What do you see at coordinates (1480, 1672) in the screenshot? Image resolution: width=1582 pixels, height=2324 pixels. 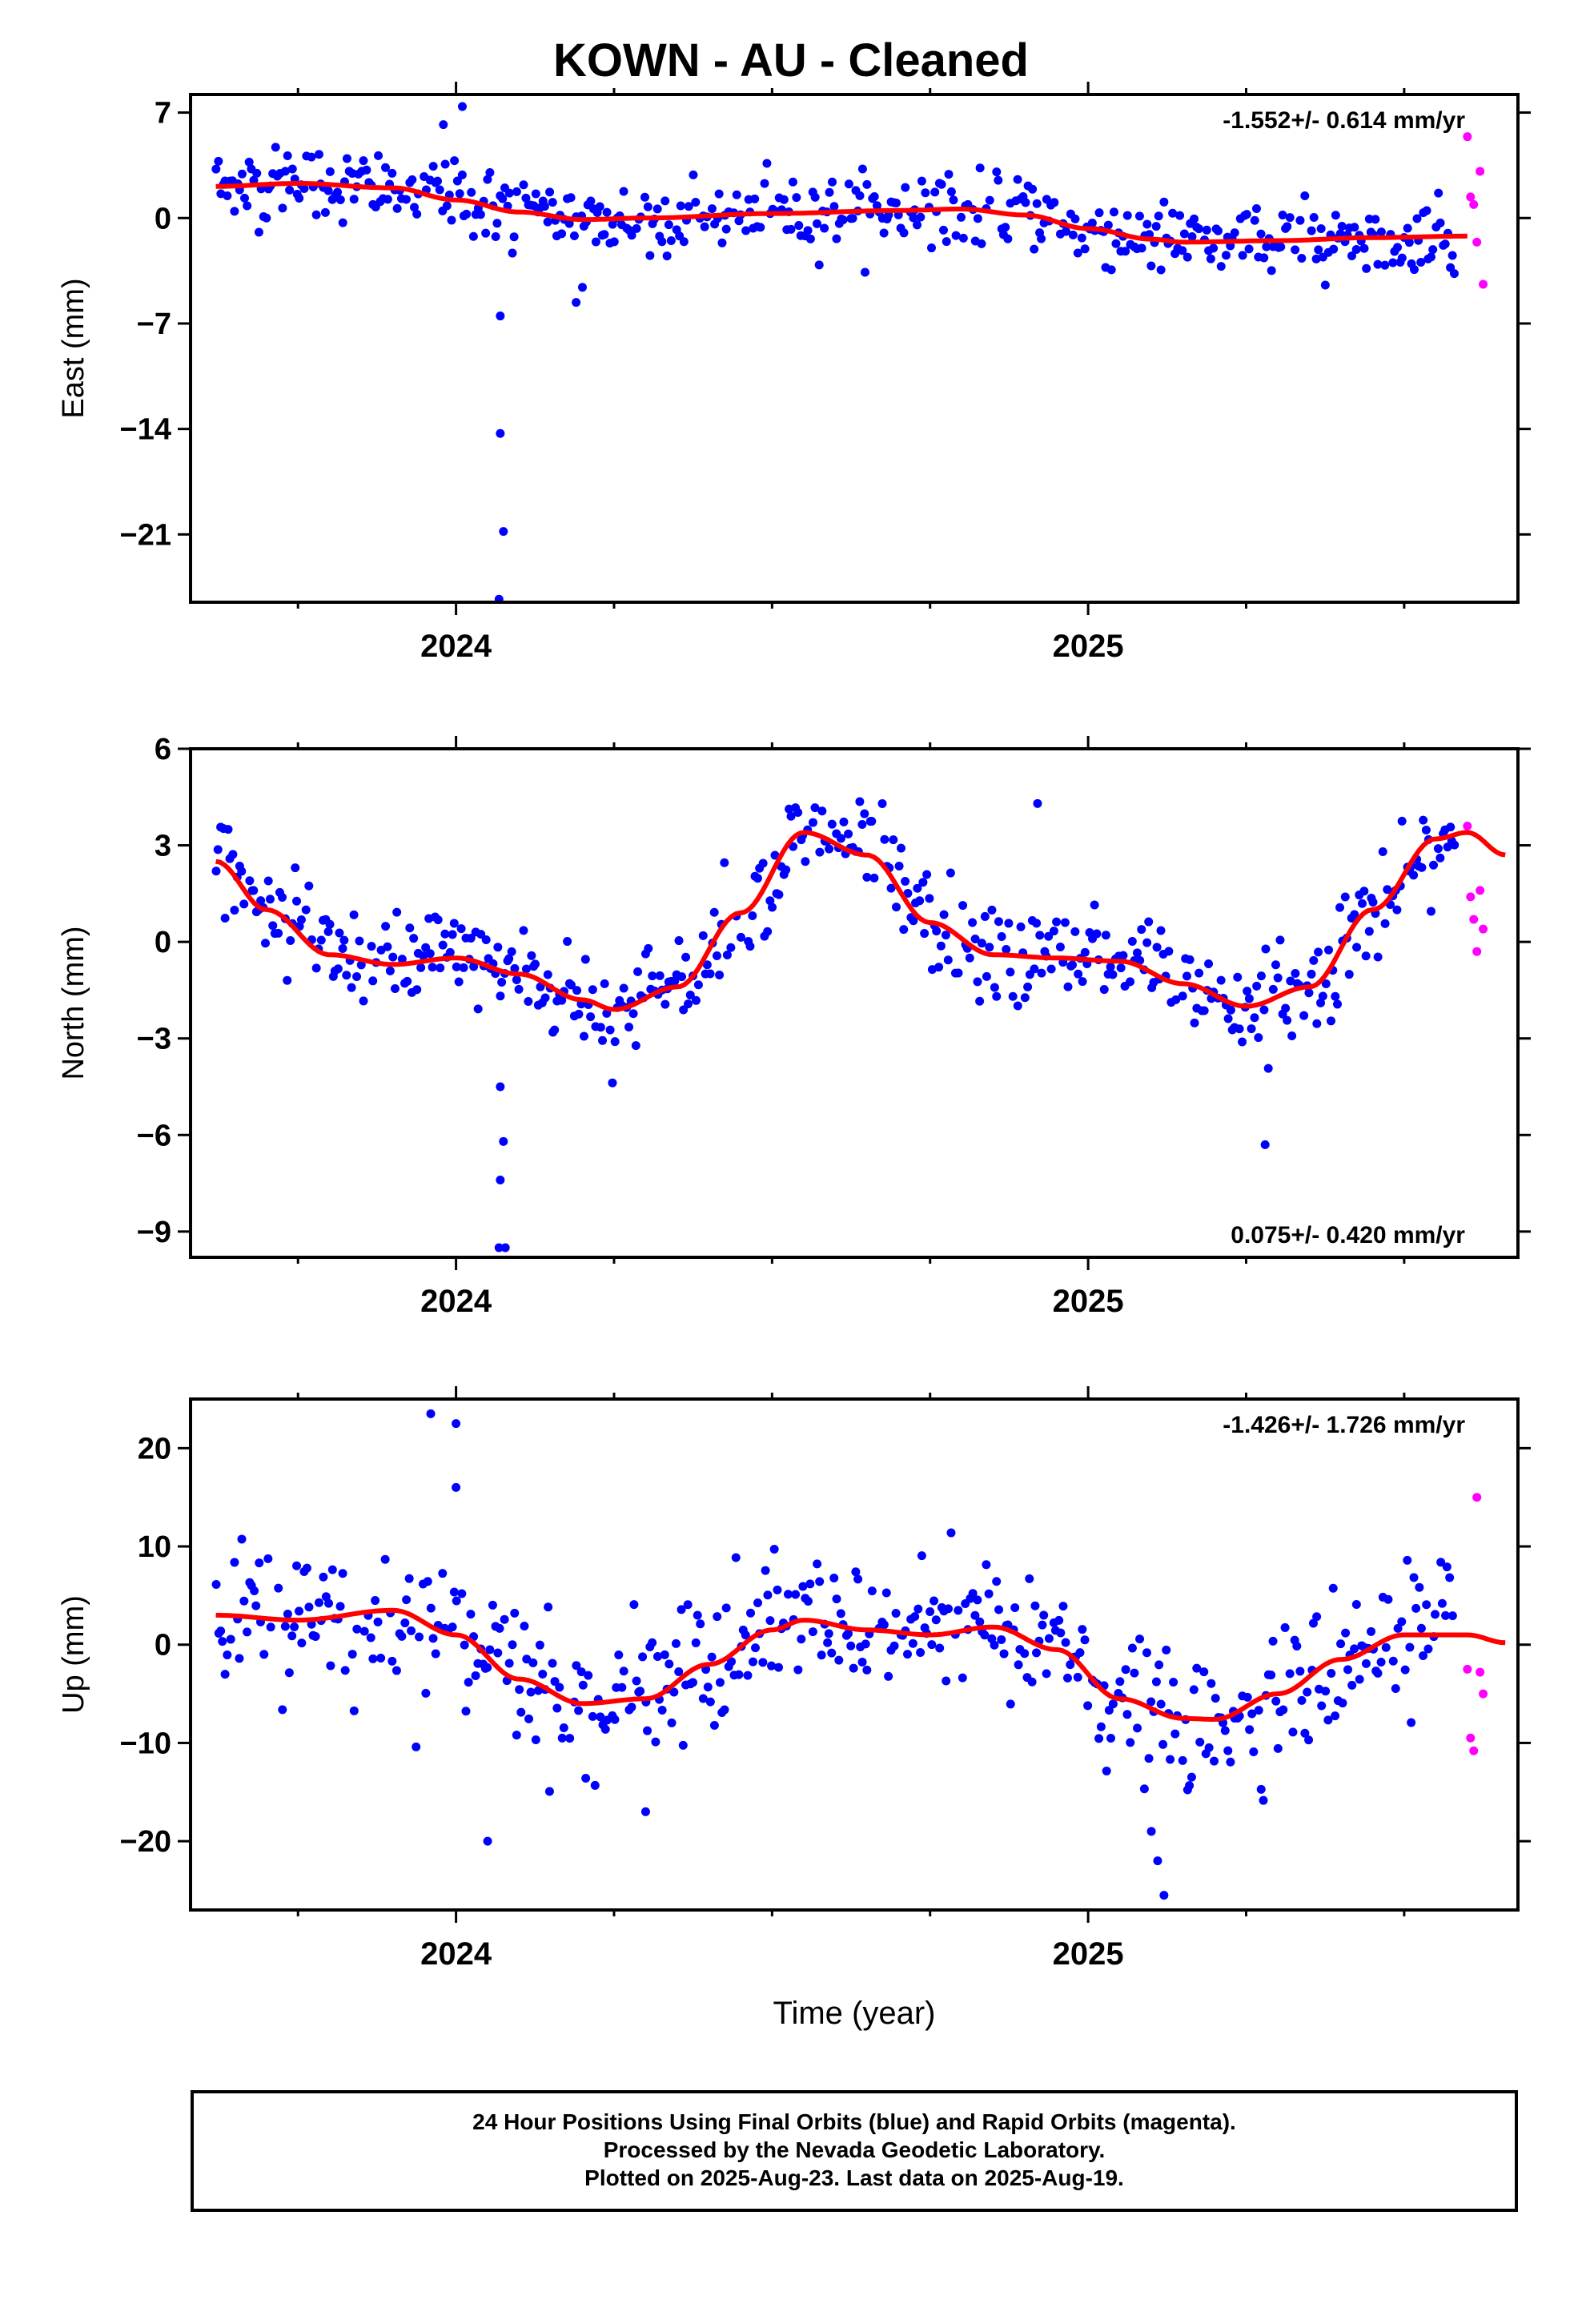 I see `rapid-orbit-point` at bounding box center [1480, 1672].